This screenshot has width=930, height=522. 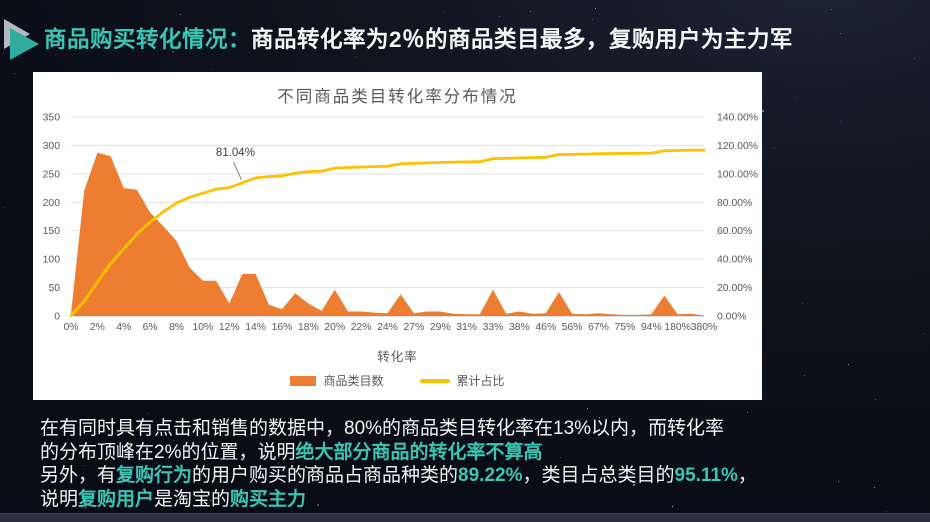 What do you see at coordinates (734, 260) in the screenshot?
I see `right-axis-tick: 40.00%` at bounding box center [734, 260].